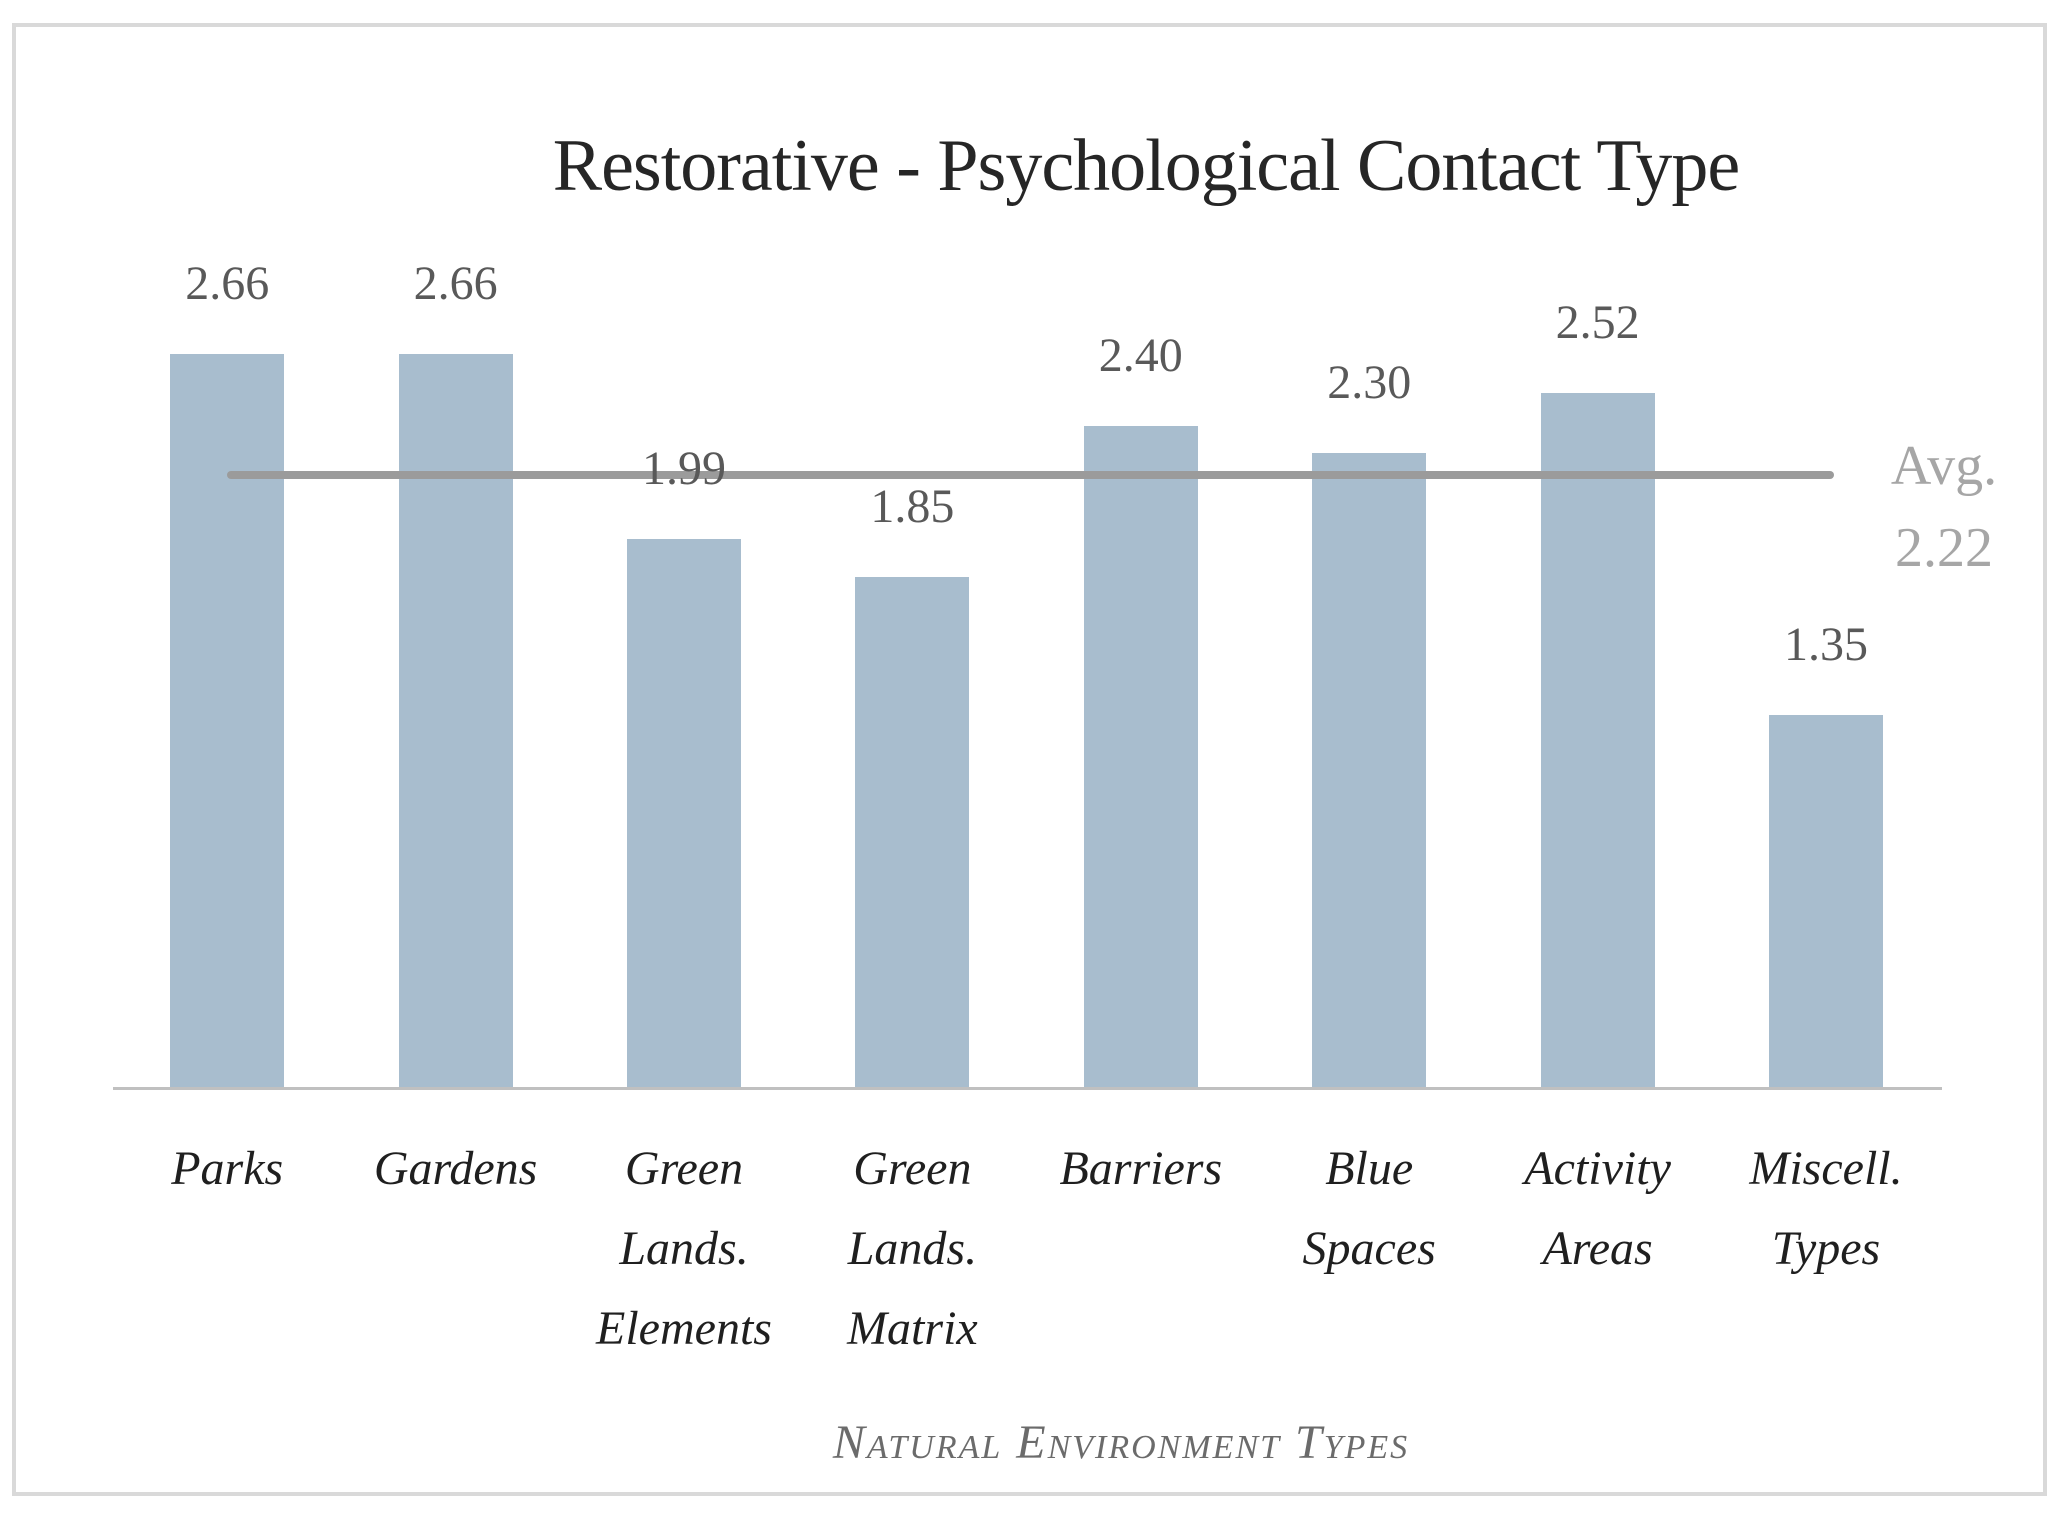  Describe the element at coordinates (1027, 1088) in the screenshot. I see `x-axis-line` at that location.